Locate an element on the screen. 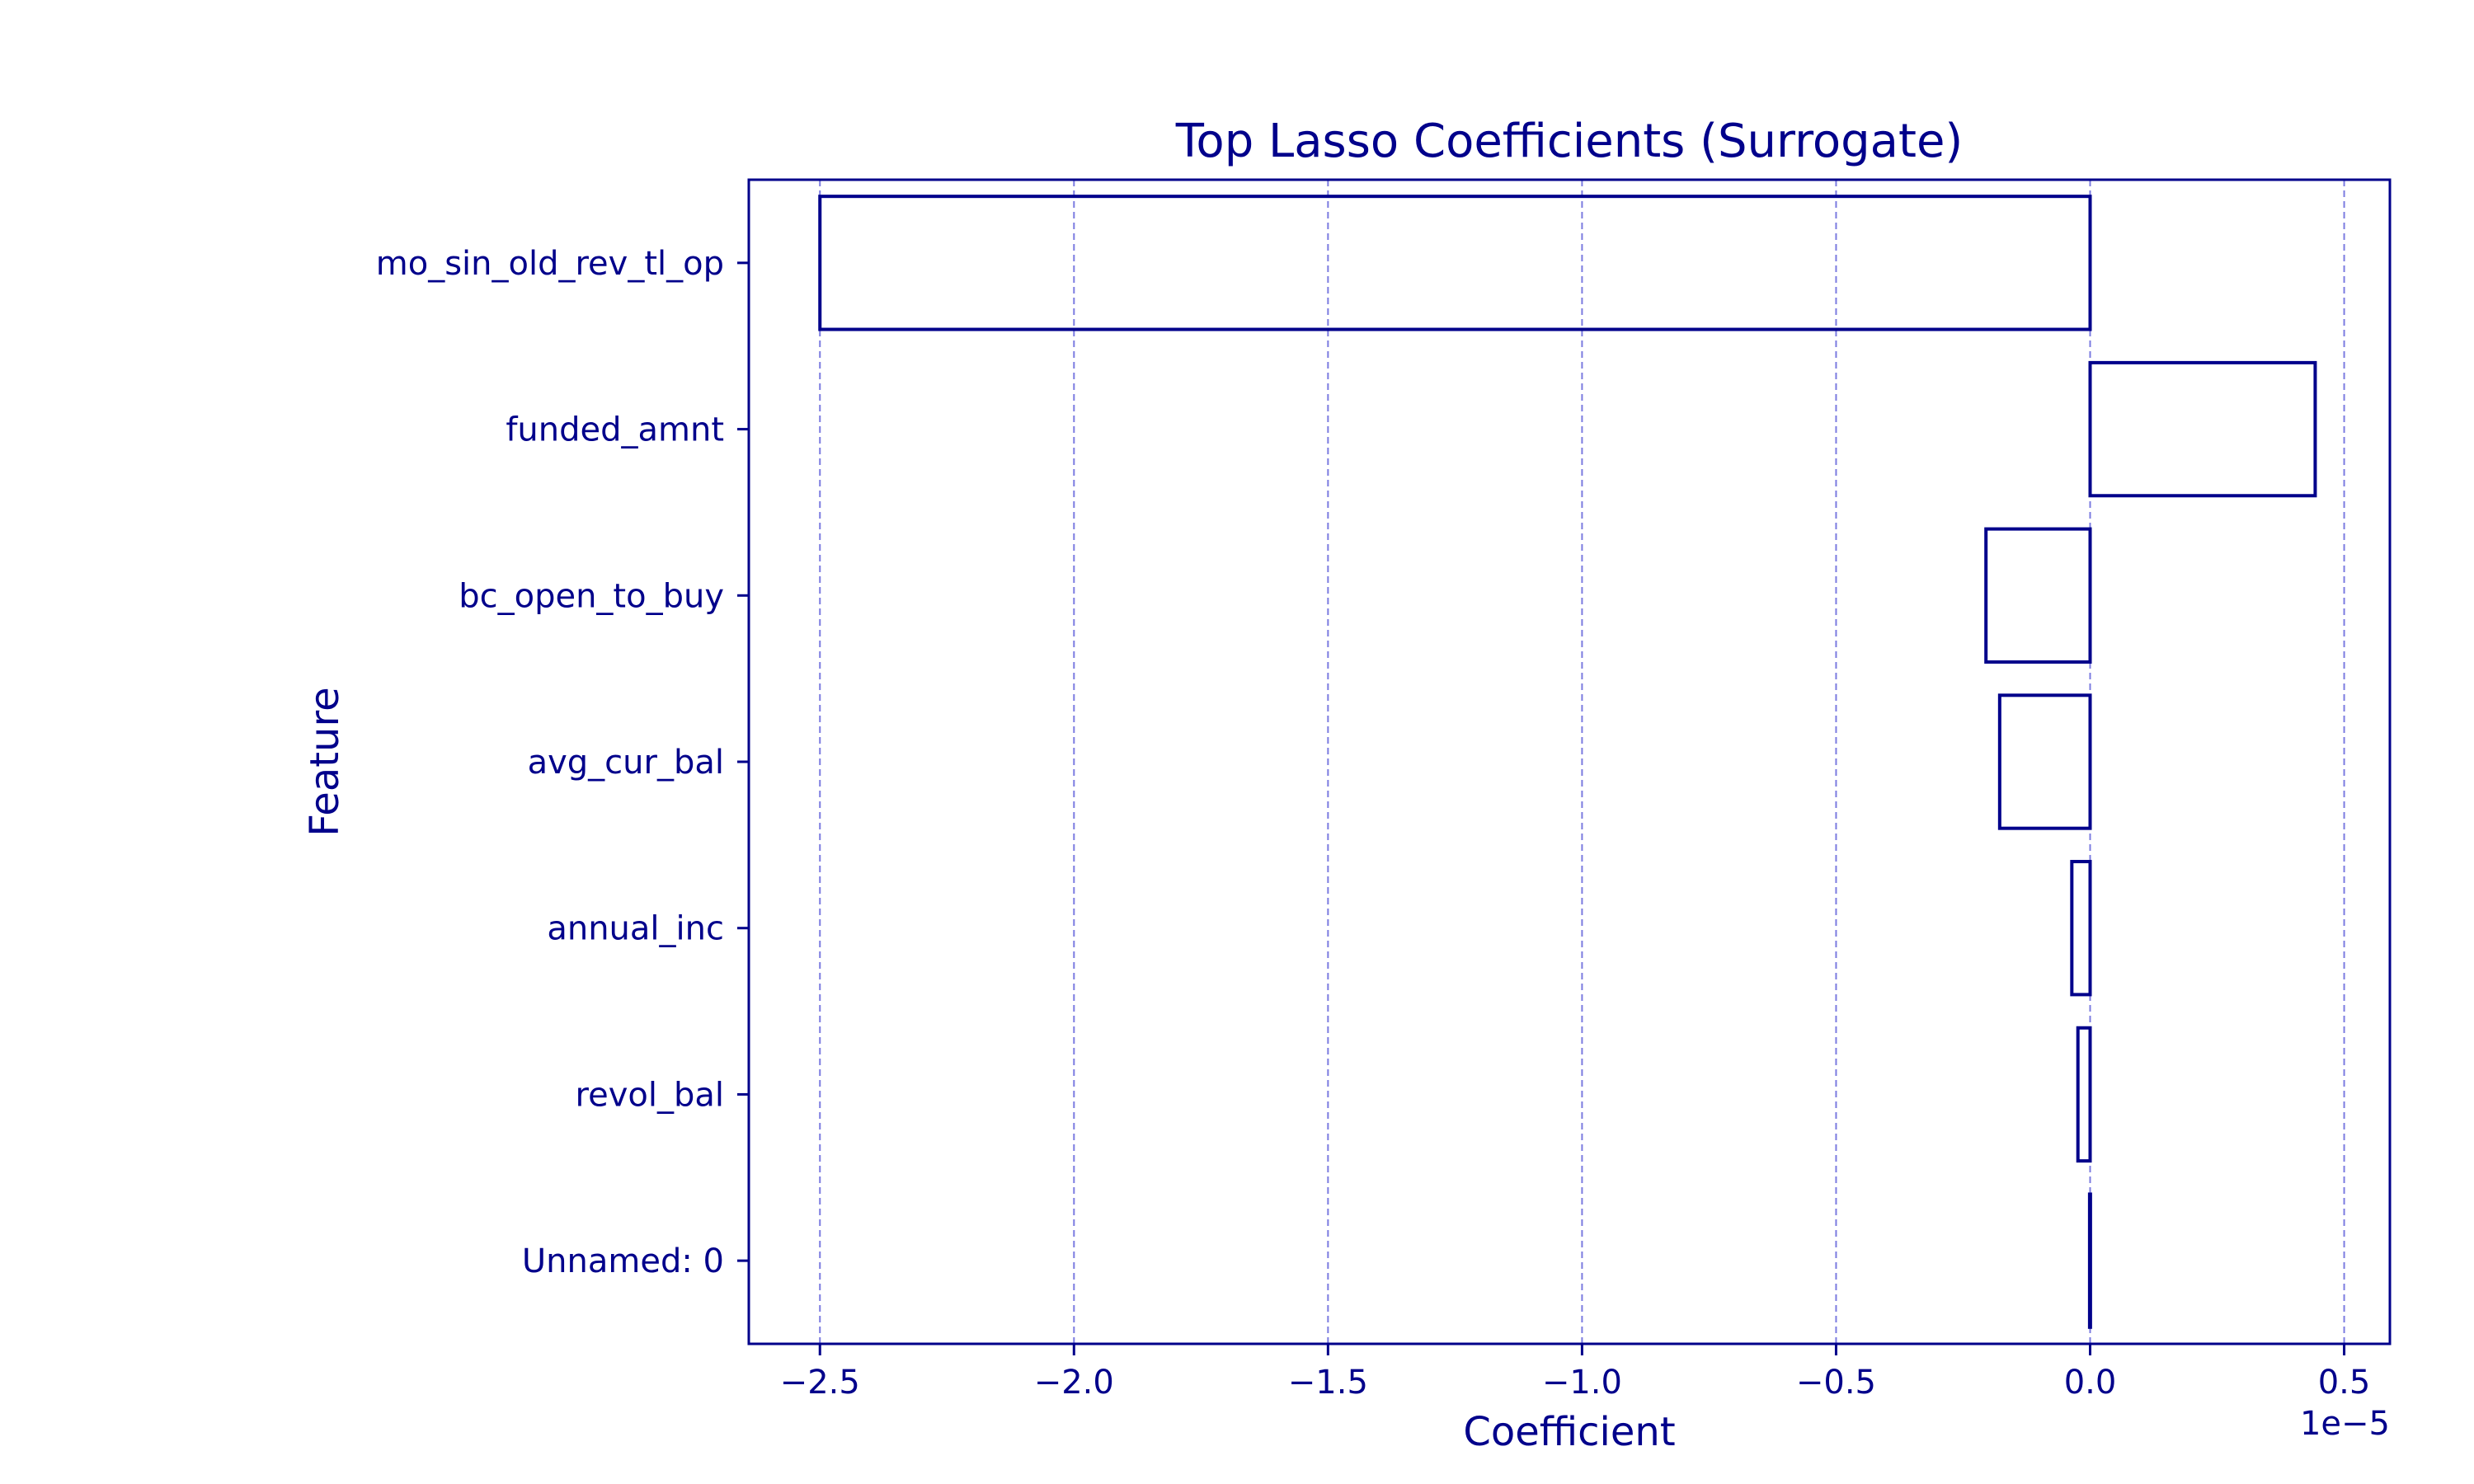  x-axis-scale-label: 1e−5 is located at coordinates (2345, 1424).